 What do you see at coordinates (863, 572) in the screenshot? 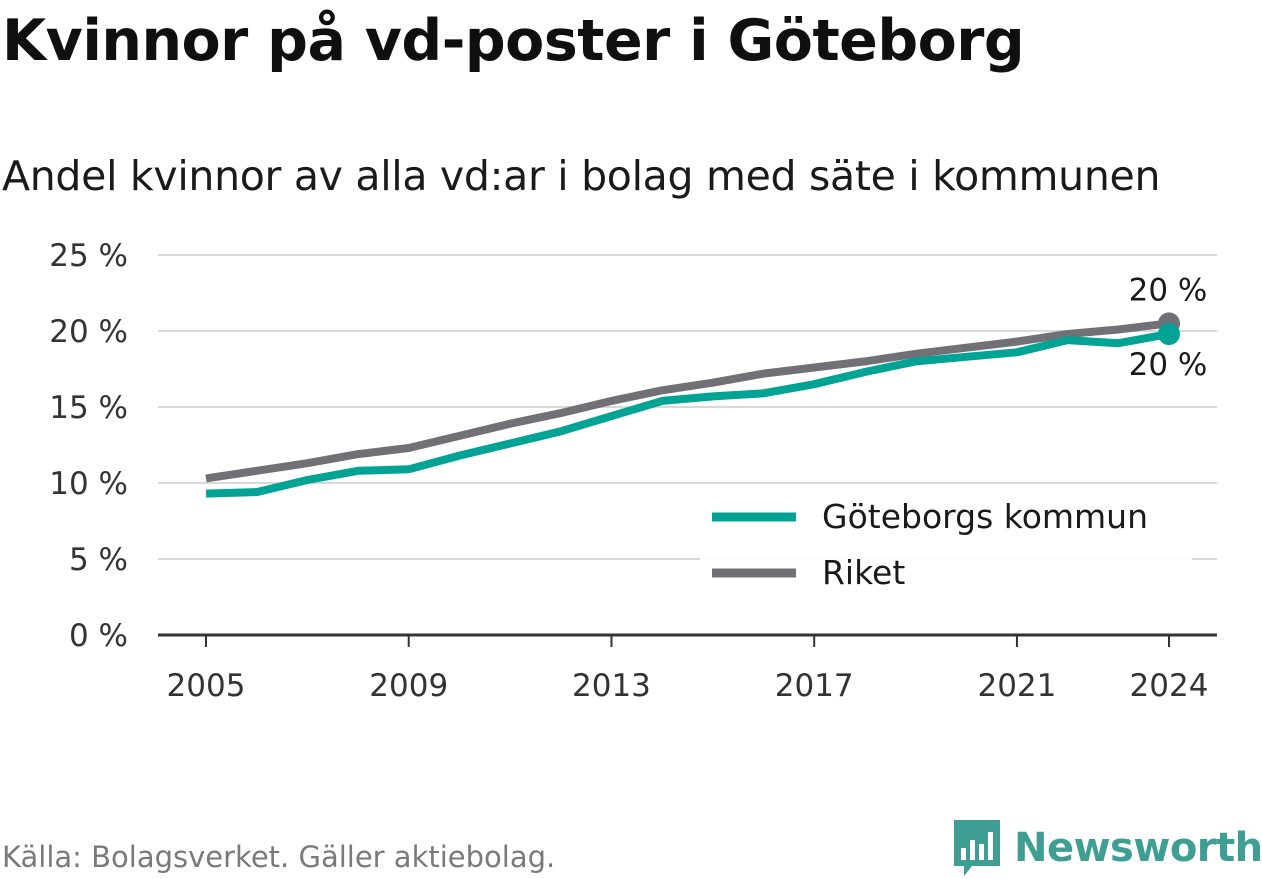
I see `legend-item-riket-label: Riket` at bounding box center [863, 572].